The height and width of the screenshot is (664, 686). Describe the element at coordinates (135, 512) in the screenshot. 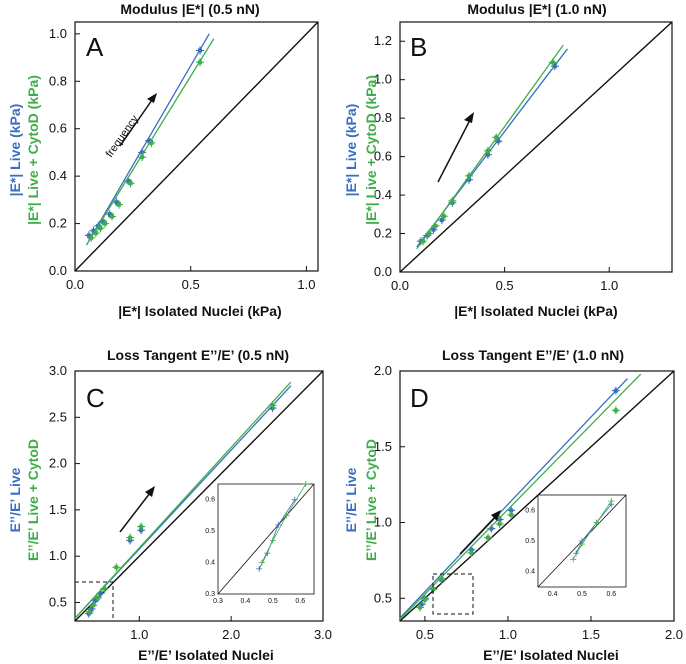

I see `panel-c-arrow` at that location.